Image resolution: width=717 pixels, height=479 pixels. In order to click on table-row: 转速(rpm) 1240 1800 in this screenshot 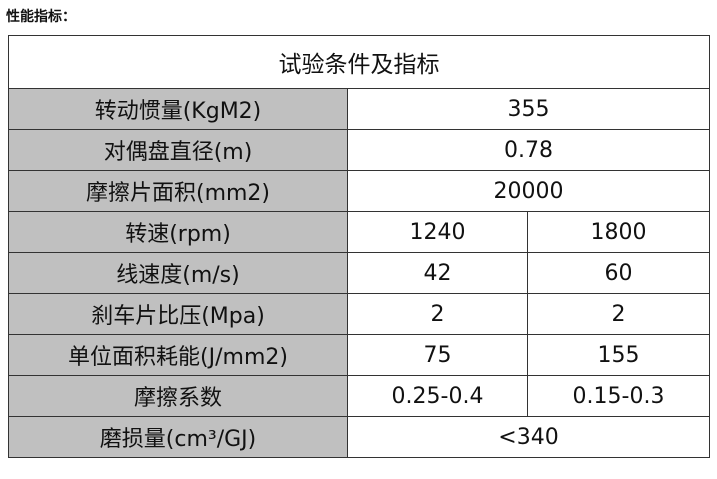, I will do `click(359, 232)`.